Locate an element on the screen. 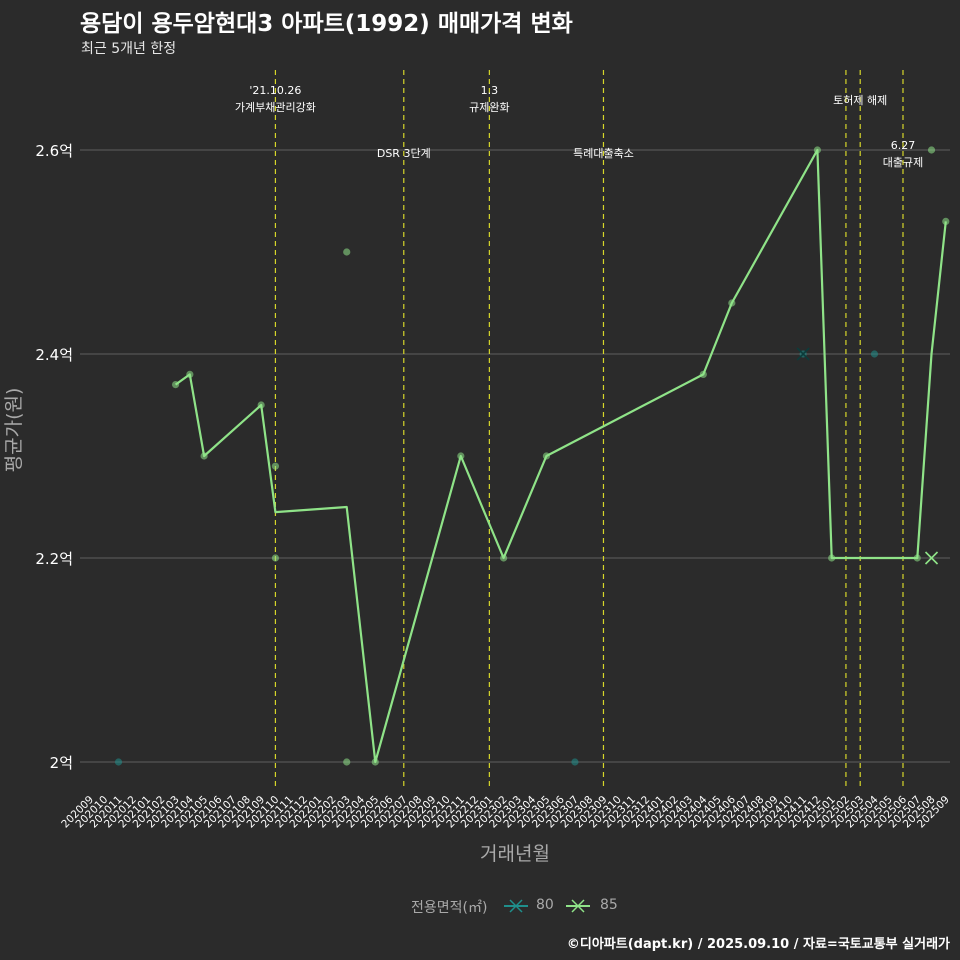 This screenshot has height=960, width=960. legend-item-80: 80 is located at coordinates (531, 906).